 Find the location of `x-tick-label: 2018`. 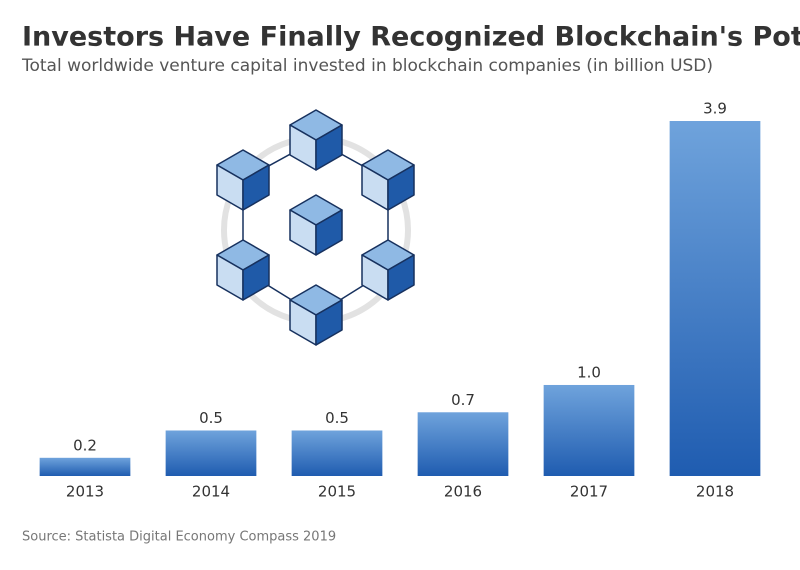

x-tick-label: 2018 is located at coordinates (715, 492).